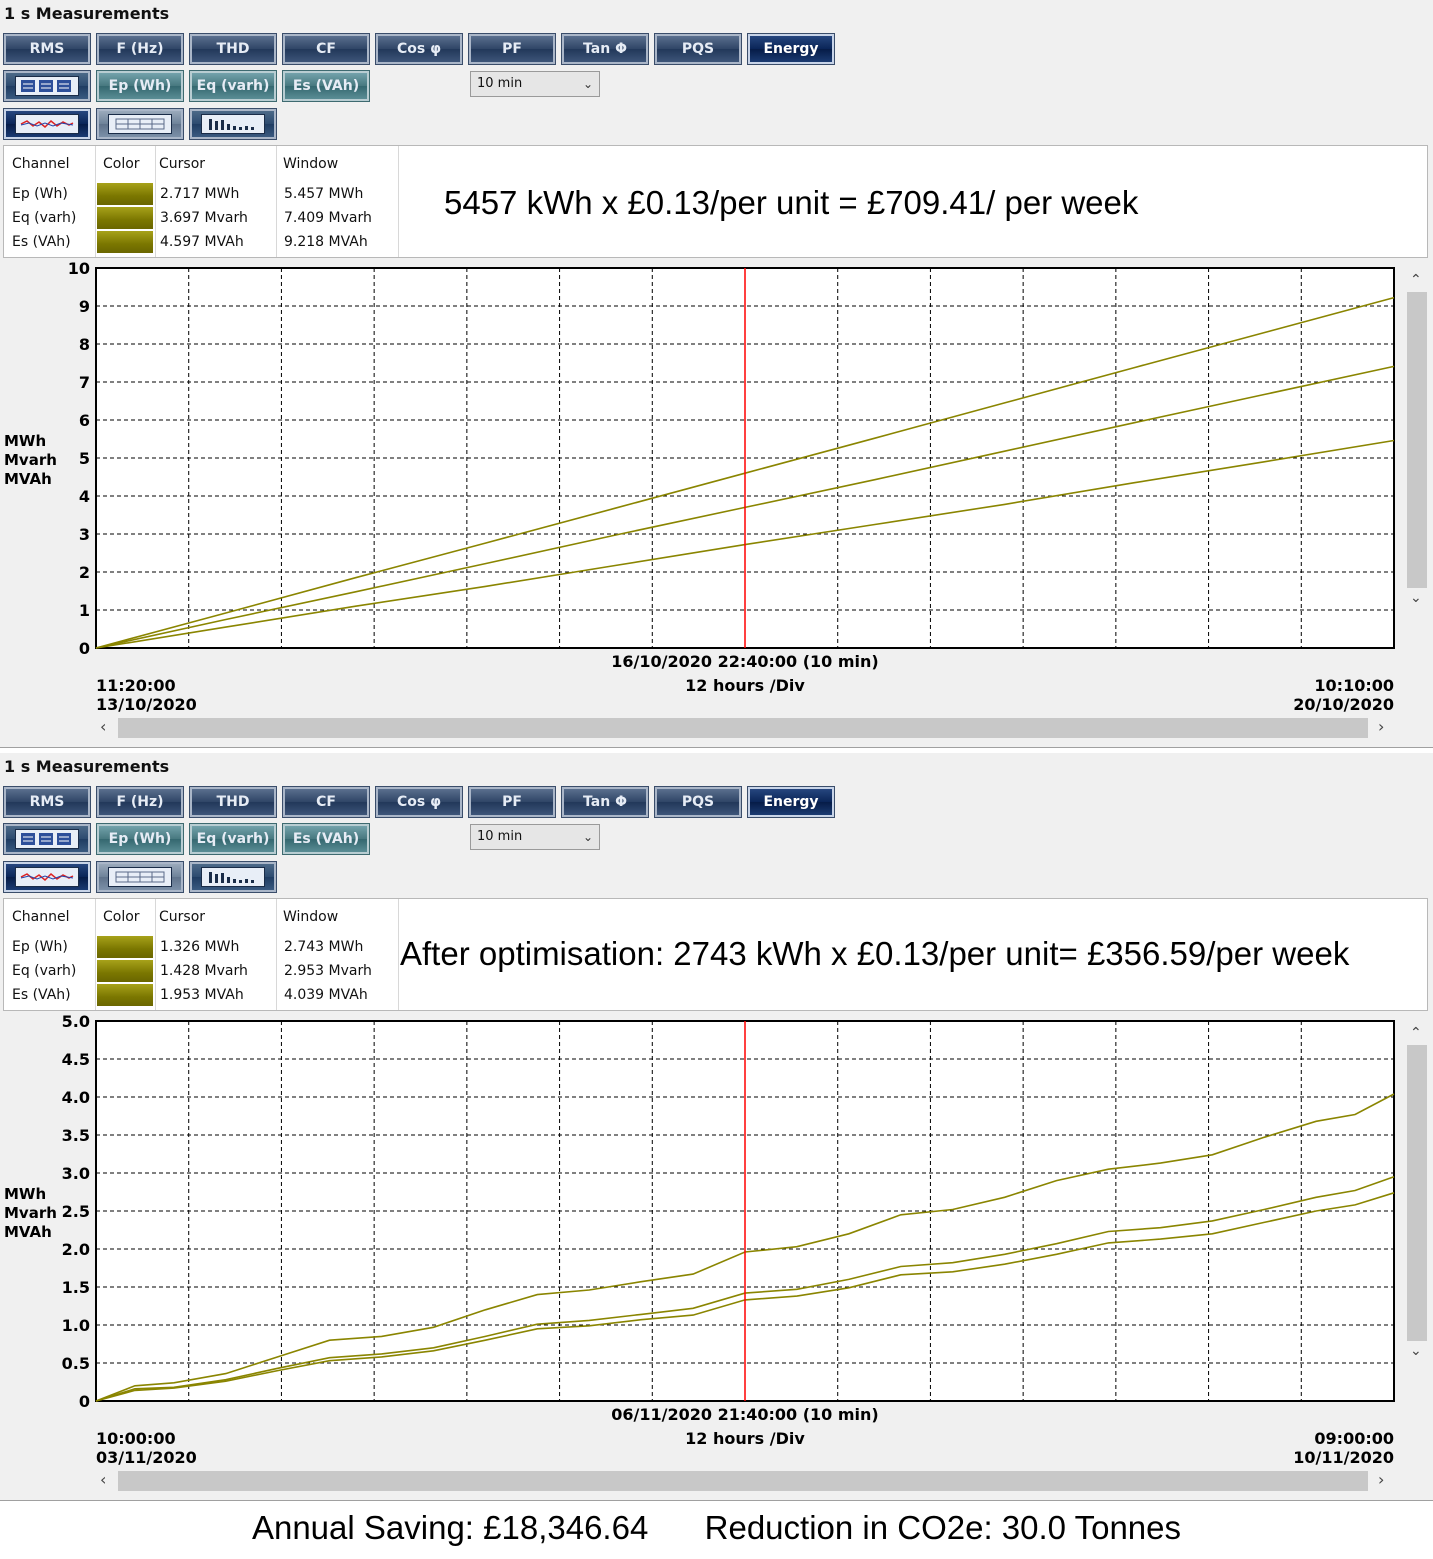 This screenshot has width=1433, height=1559. What do you see at coordinates (84, 458) in the screenshot?
I see `y-tick-label: 5` at bounding box center [84, 458].